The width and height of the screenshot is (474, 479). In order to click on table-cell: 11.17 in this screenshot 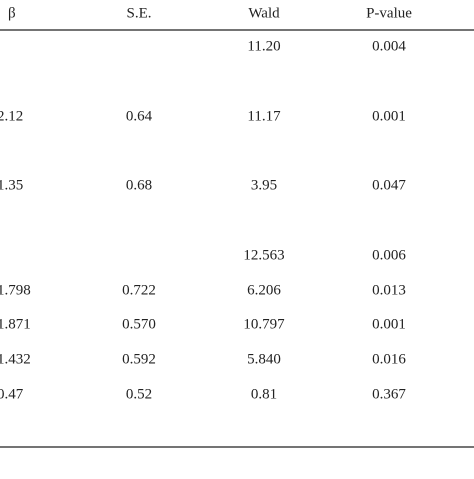, I will do `click(264, 116)`.